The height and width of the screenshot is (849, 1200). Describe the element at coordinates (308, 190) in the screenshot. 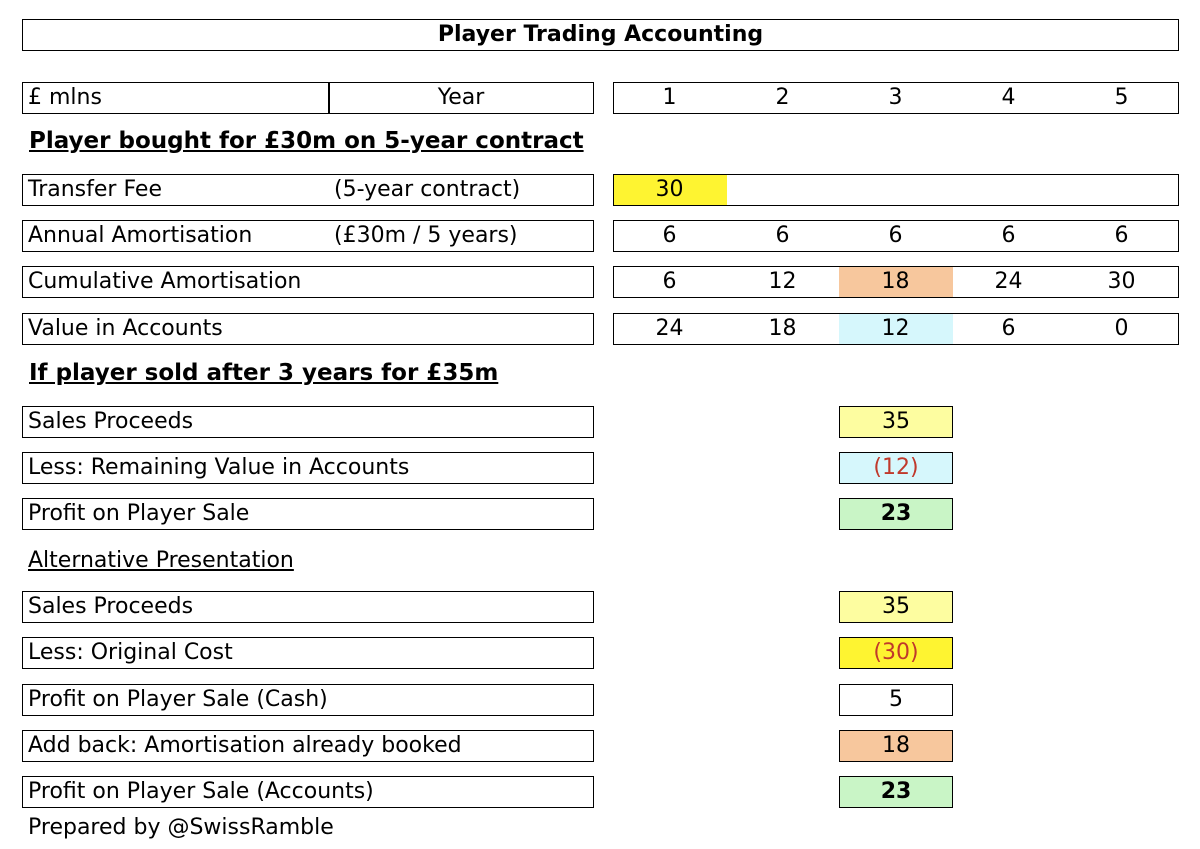

I see `transfer-fee-label-box` at that location.